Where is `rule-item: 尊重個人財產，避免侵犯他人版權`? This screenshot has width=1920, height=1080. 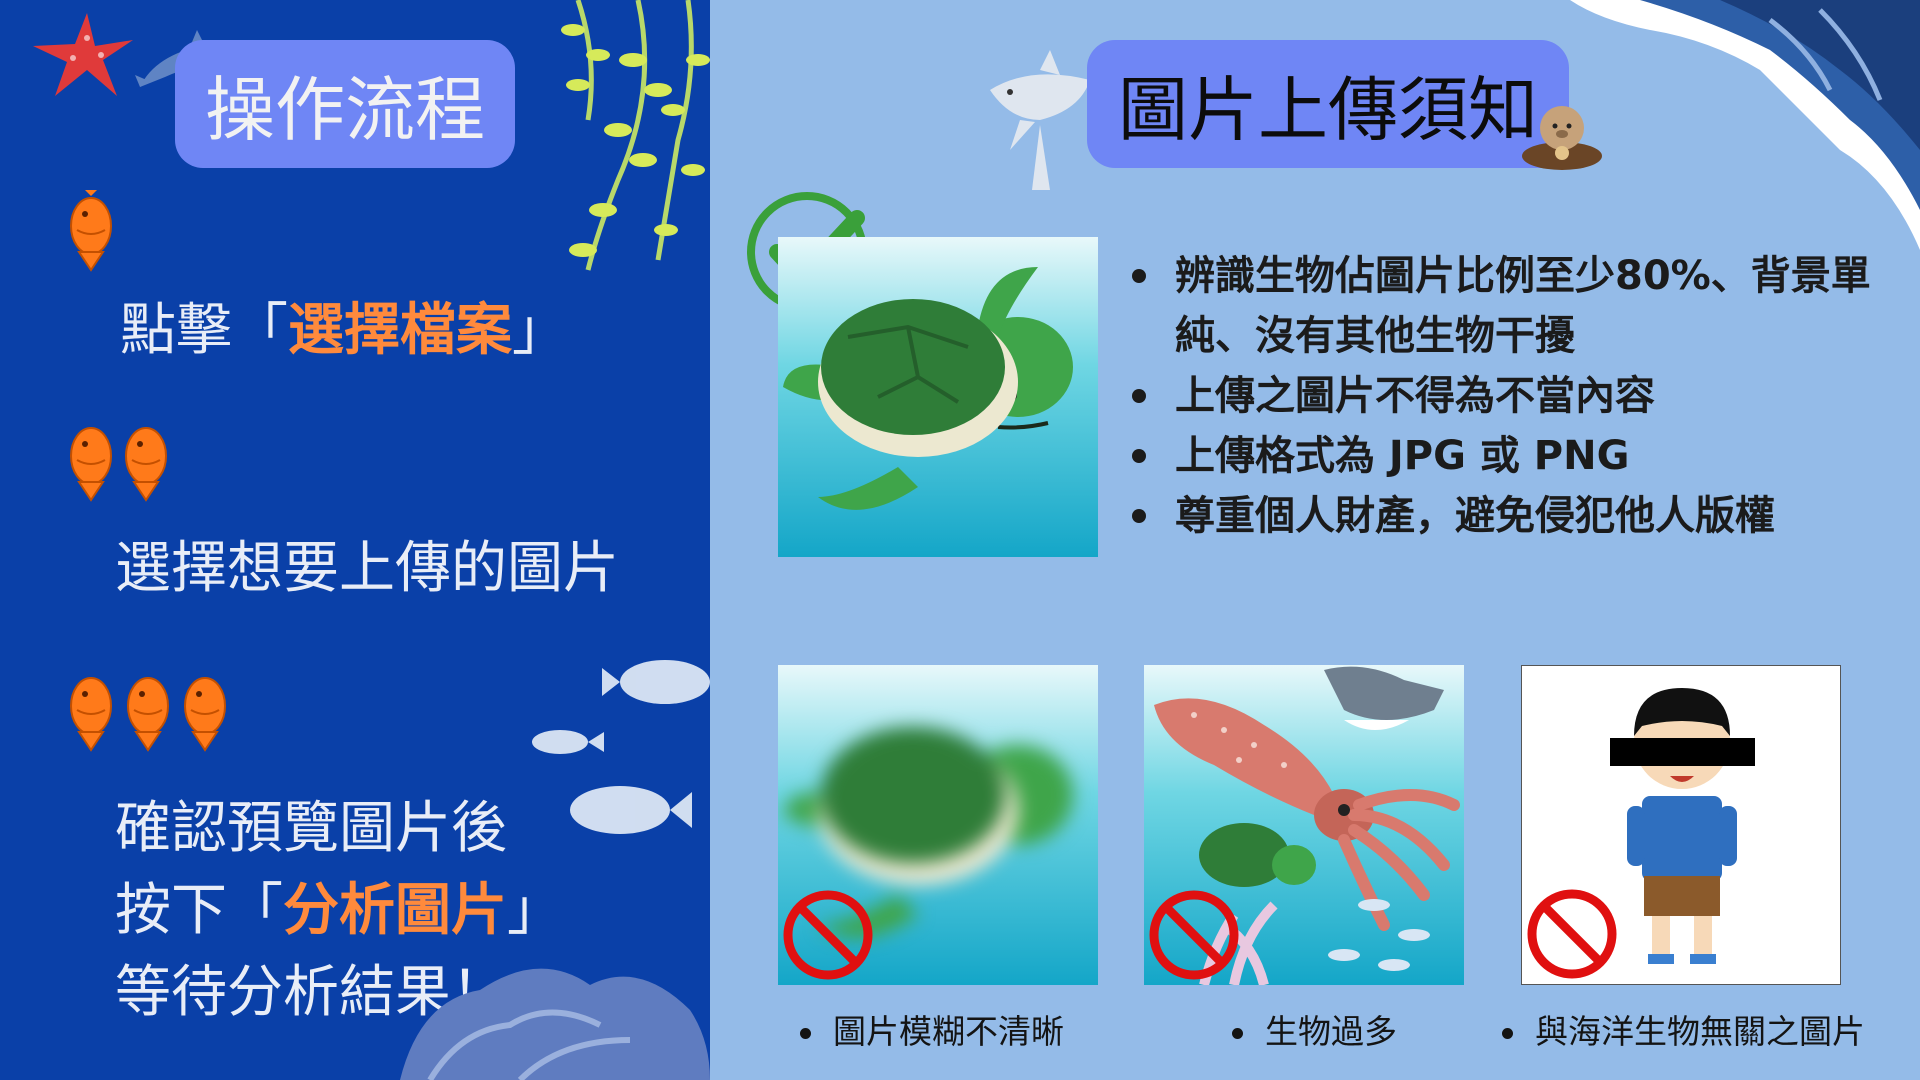
rule-item: 尊重個人財產，避免侵犯他人版權 is located at coordinates (1515, 516).